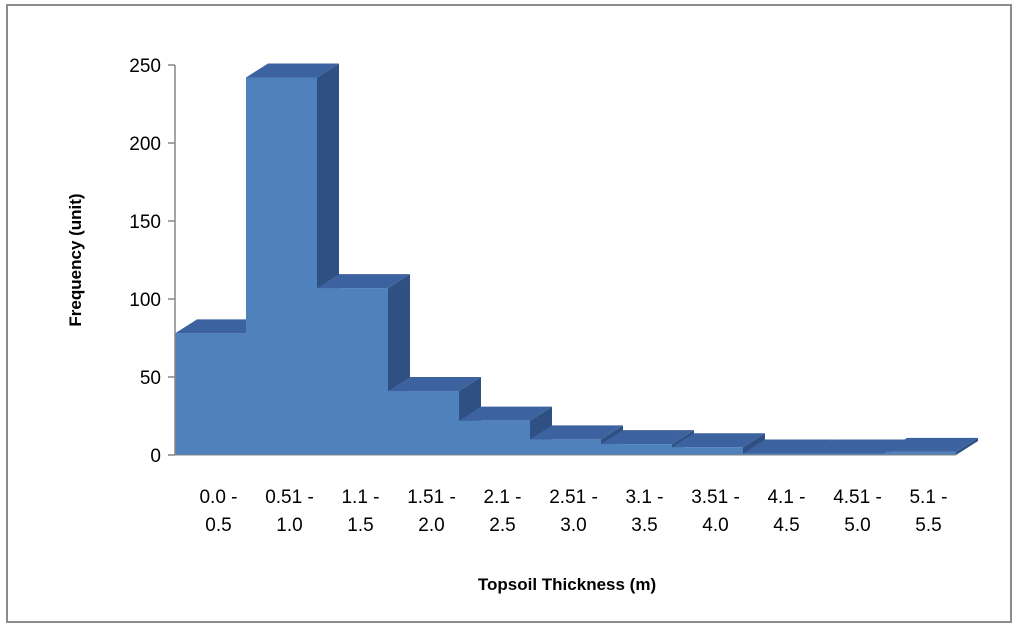 This screenshot has height=629, width=1019. I want to click on x-tick-label: 0.51 -, so click(289, 497).